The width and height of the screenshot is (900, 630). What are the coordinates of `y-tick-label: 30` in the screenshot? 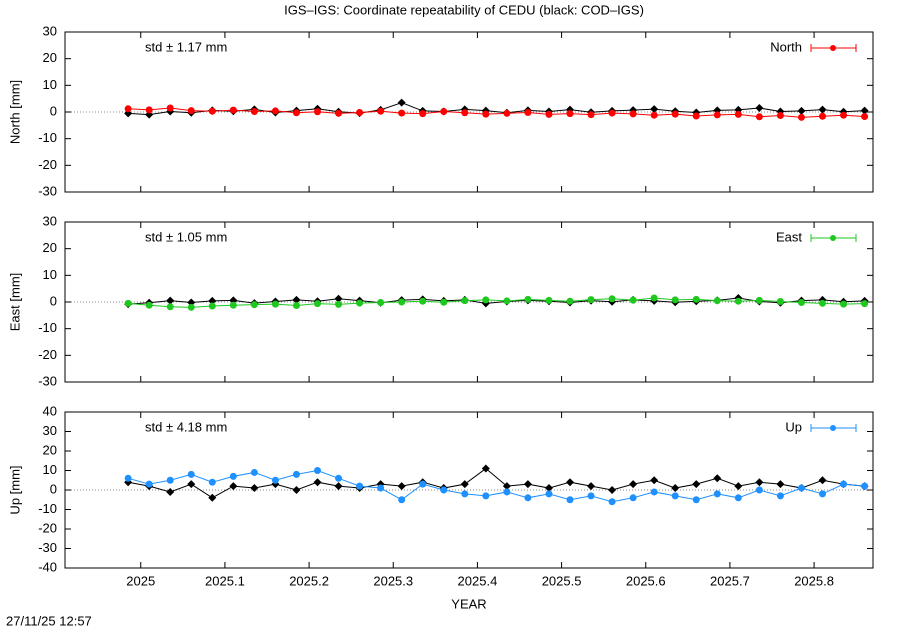 It's located at (50, 30).